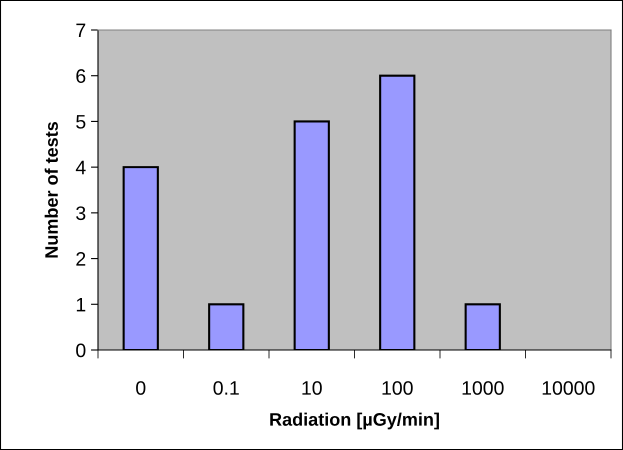 Image resolution: width=623 pixels, height=450 pixels. I want to click on y-tick-label: 0, so click(81, 350).